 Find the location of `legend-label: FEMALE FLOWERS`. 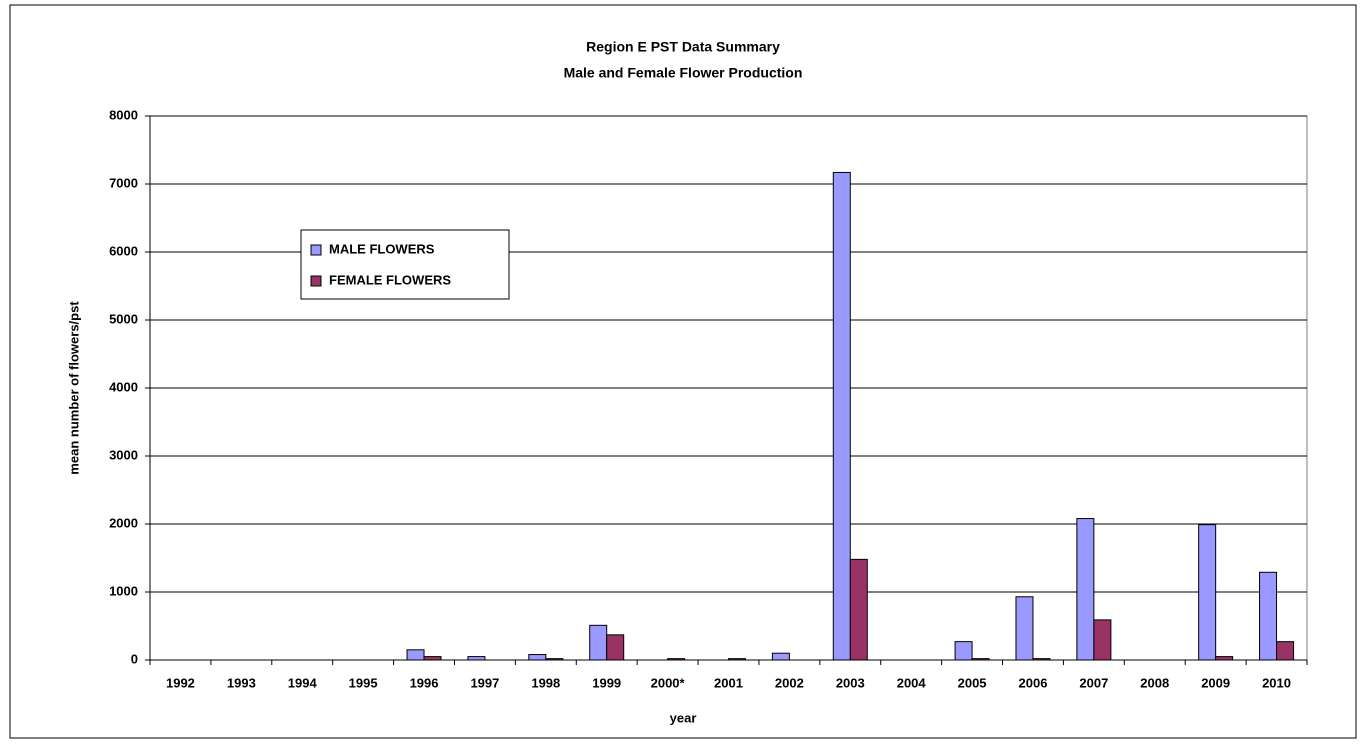

legend-label: FEMALE FLOWERS is located at coordinates (390, 279).